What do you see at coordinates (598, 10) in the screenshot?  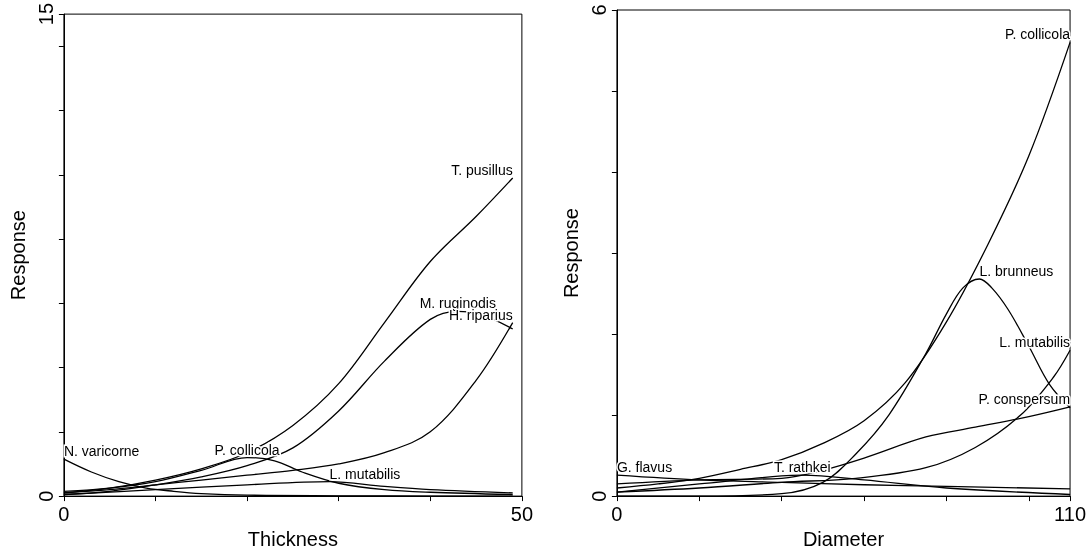 I see `y-tick-label: 6` at bounding box center [598, 10].